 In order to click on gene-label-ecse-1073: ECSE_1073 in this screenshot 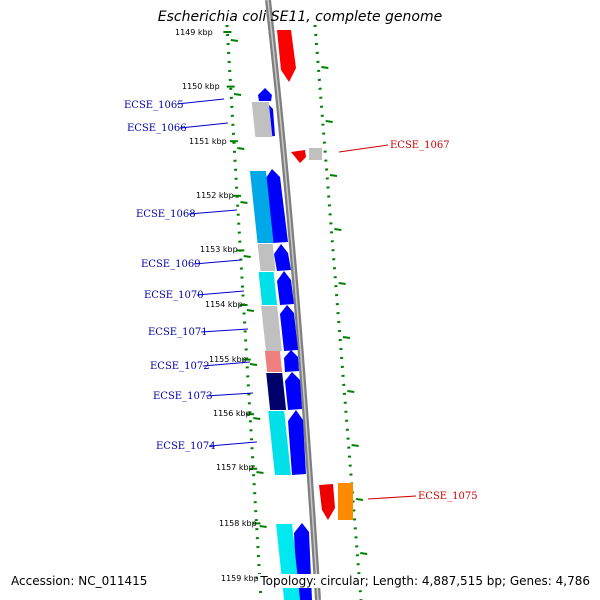, I will do `click(183, 396)`.